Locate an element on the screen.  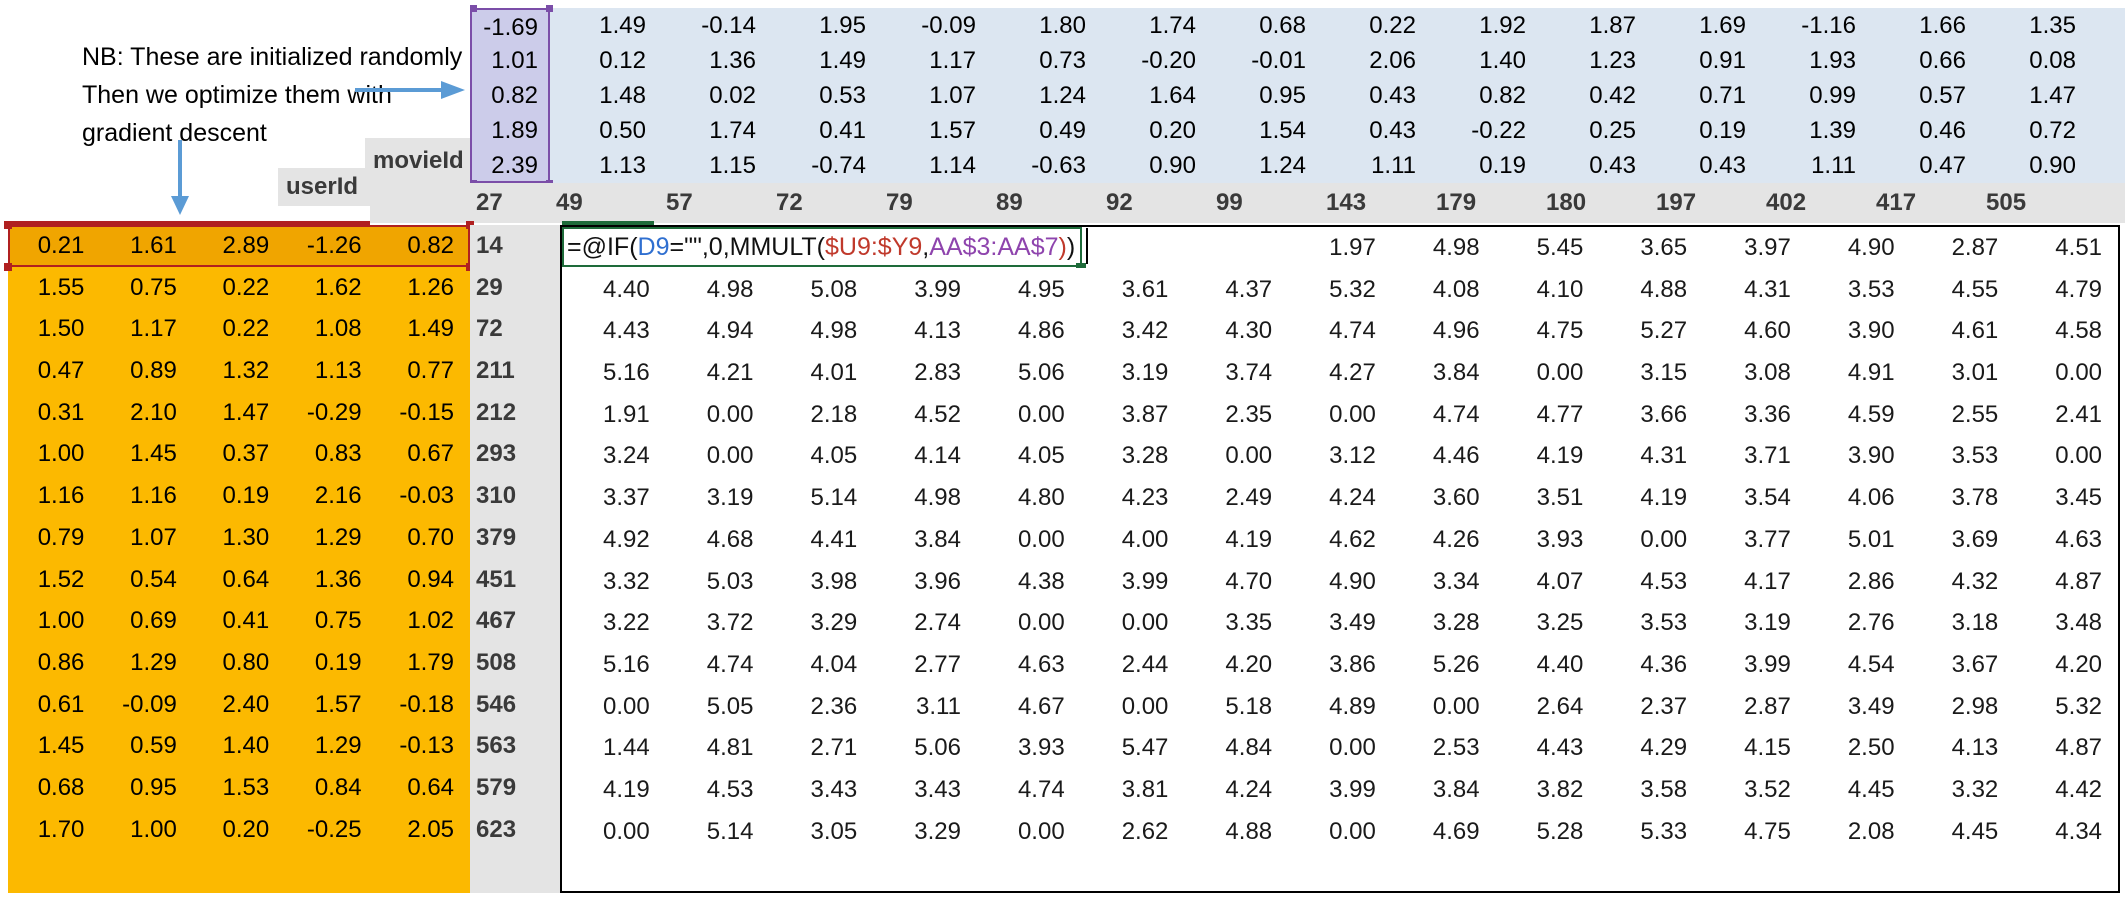
prediction-cell: 3.69 is located at coordinates (1975, 539).